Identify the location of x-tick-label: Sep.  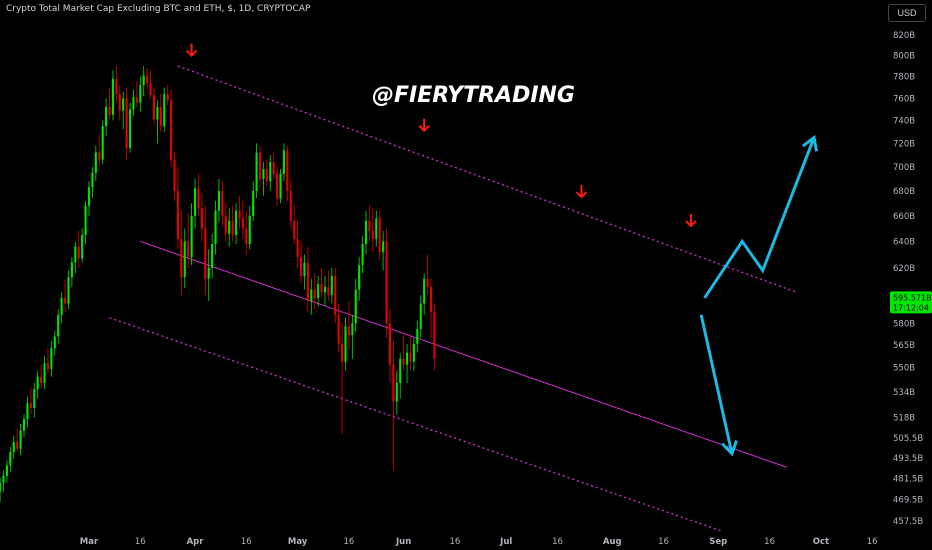
(718, 542).